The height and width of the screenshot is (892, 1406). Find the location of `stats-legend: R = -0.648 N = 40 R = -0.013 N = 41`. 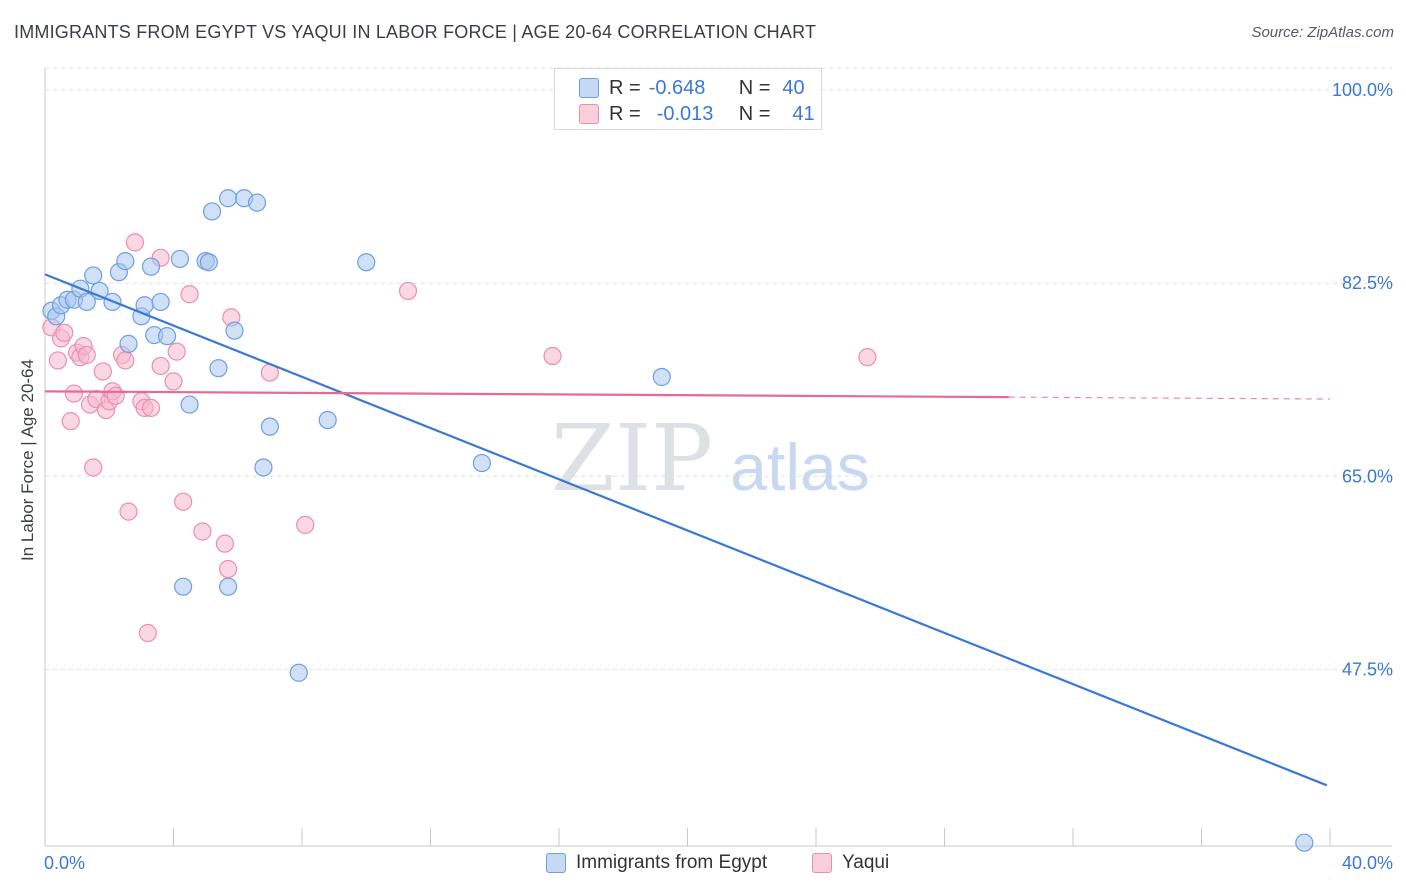

stats-legend: R = -0.648 N = 40 R = -0.013 N = 41 is located at coordinates (688, 99).